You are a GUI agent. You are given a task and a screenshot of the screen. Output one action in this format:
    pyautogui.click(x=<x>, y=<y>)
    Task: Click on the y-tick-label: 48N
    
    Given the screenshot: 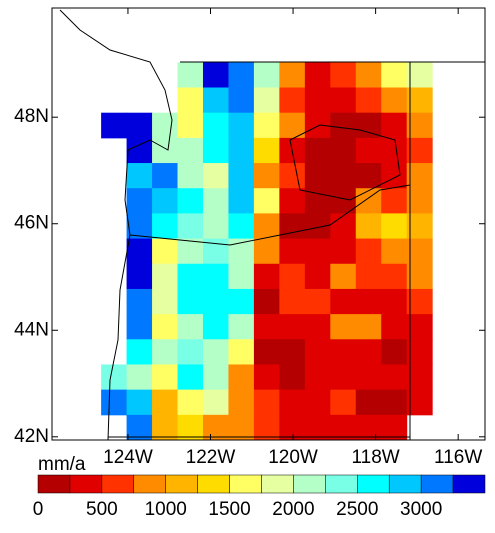 What is the action you would take?
    pyautogui.click(x=31, y=116)
    